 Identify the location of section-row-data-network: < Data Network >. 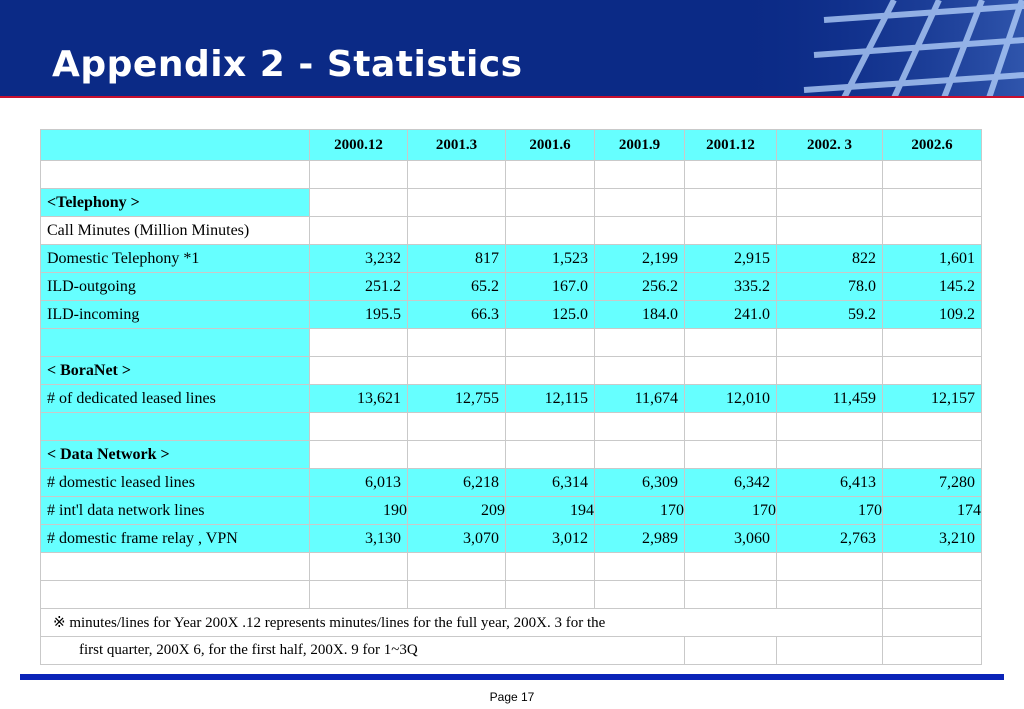
(511, 454).